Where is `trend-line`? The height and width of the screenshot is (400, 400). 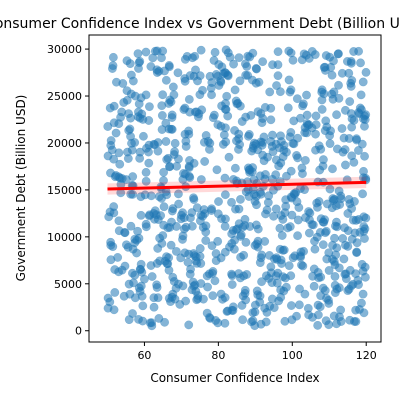
trend-line is located at coordinates (237, 185).